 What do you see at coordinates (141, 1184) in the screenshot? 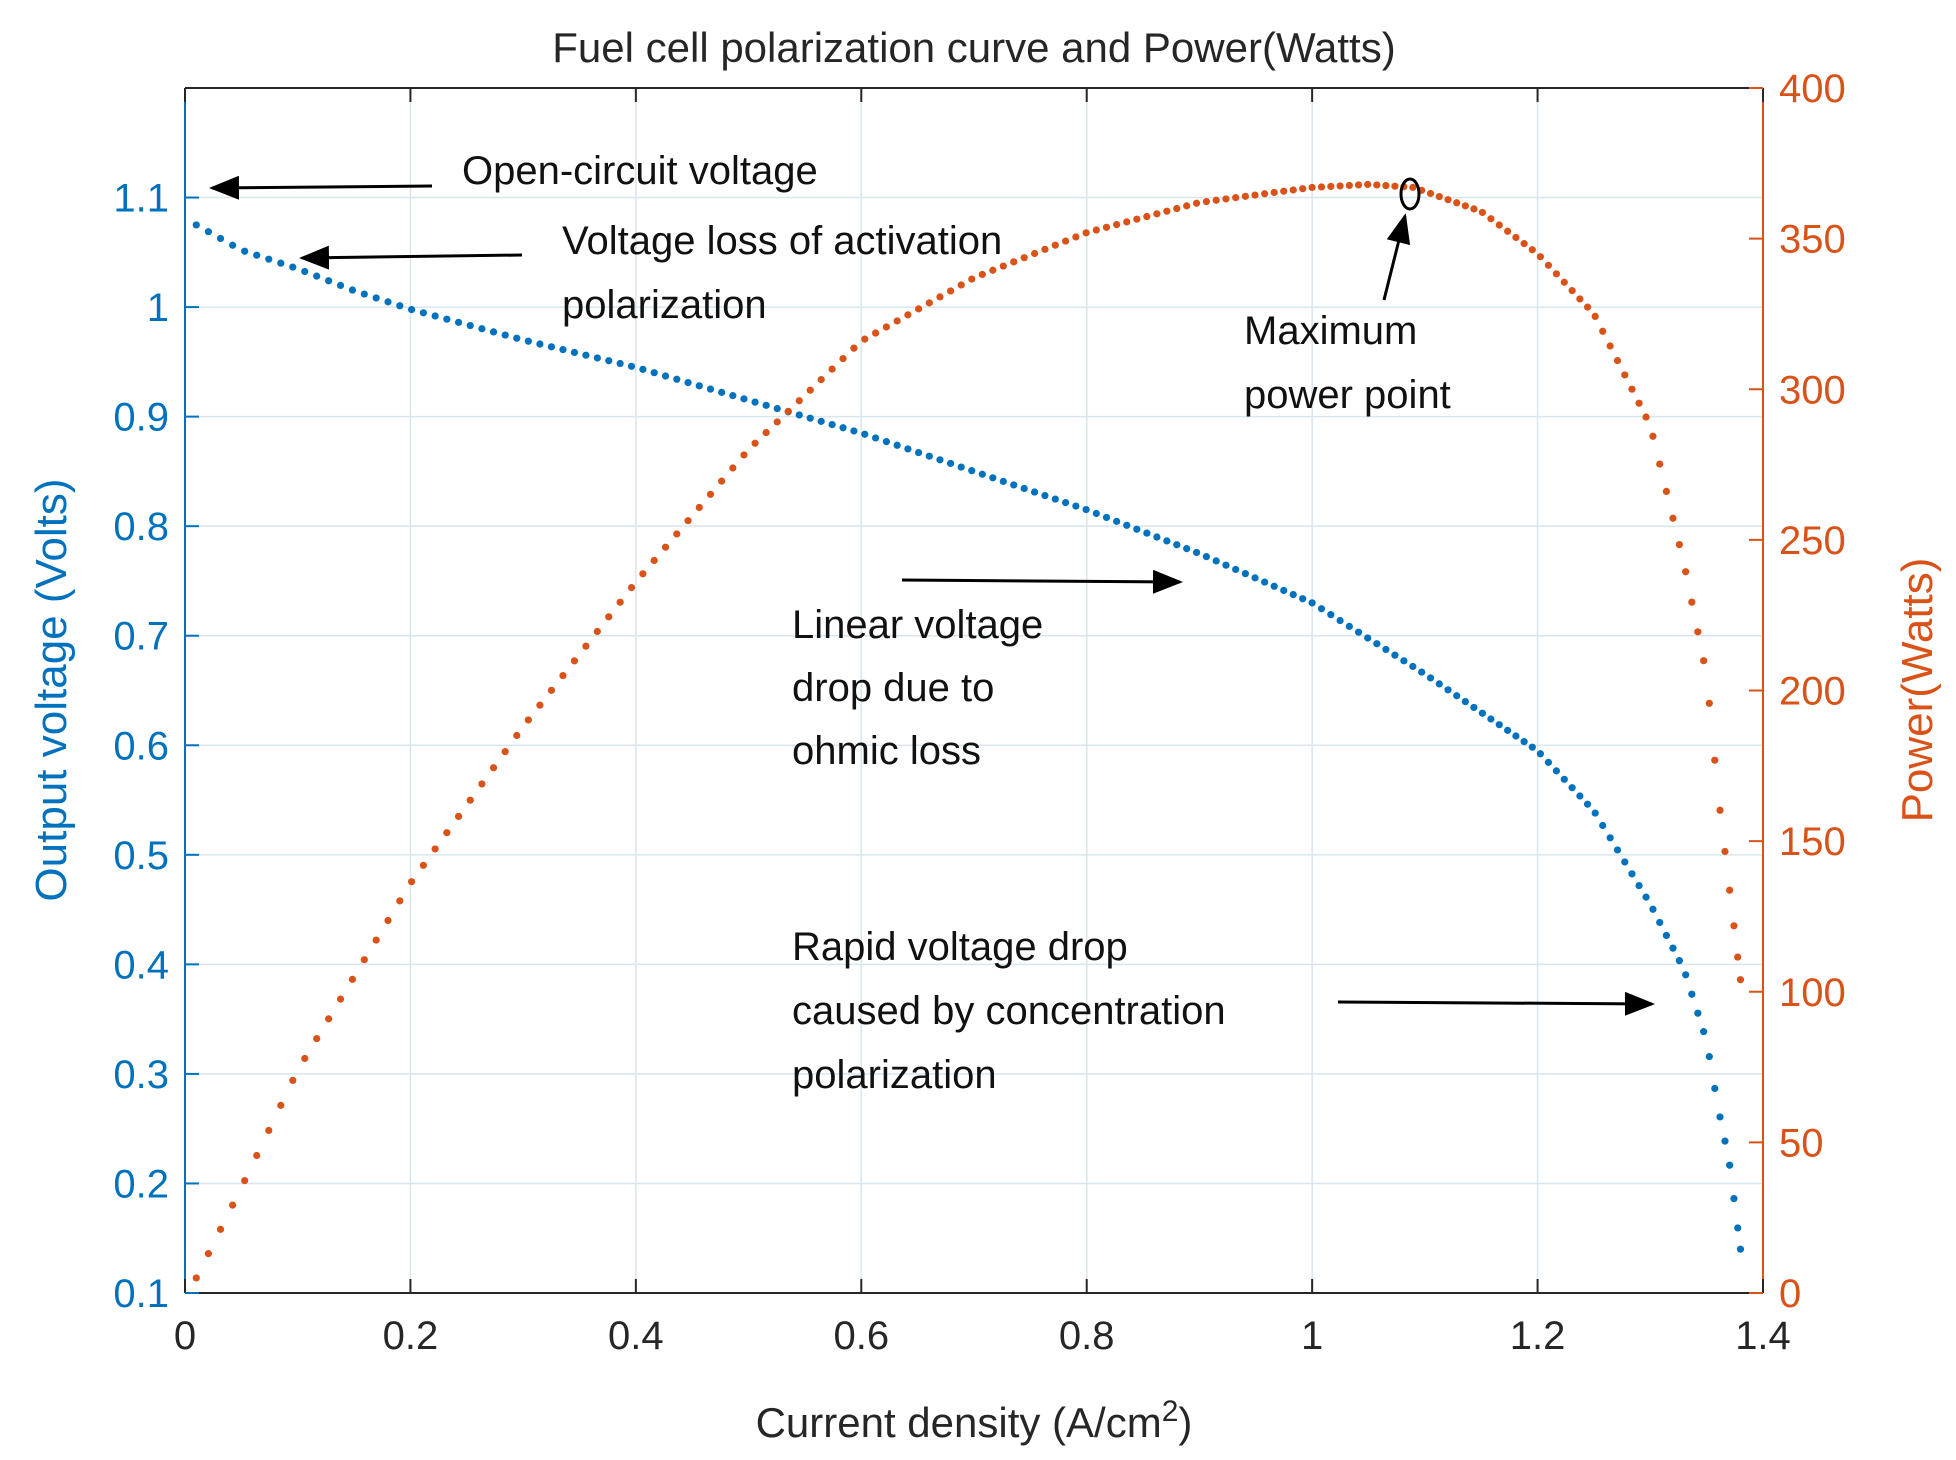
I see `left-tick-label: 0.2` at bounding box center [141, 1184].